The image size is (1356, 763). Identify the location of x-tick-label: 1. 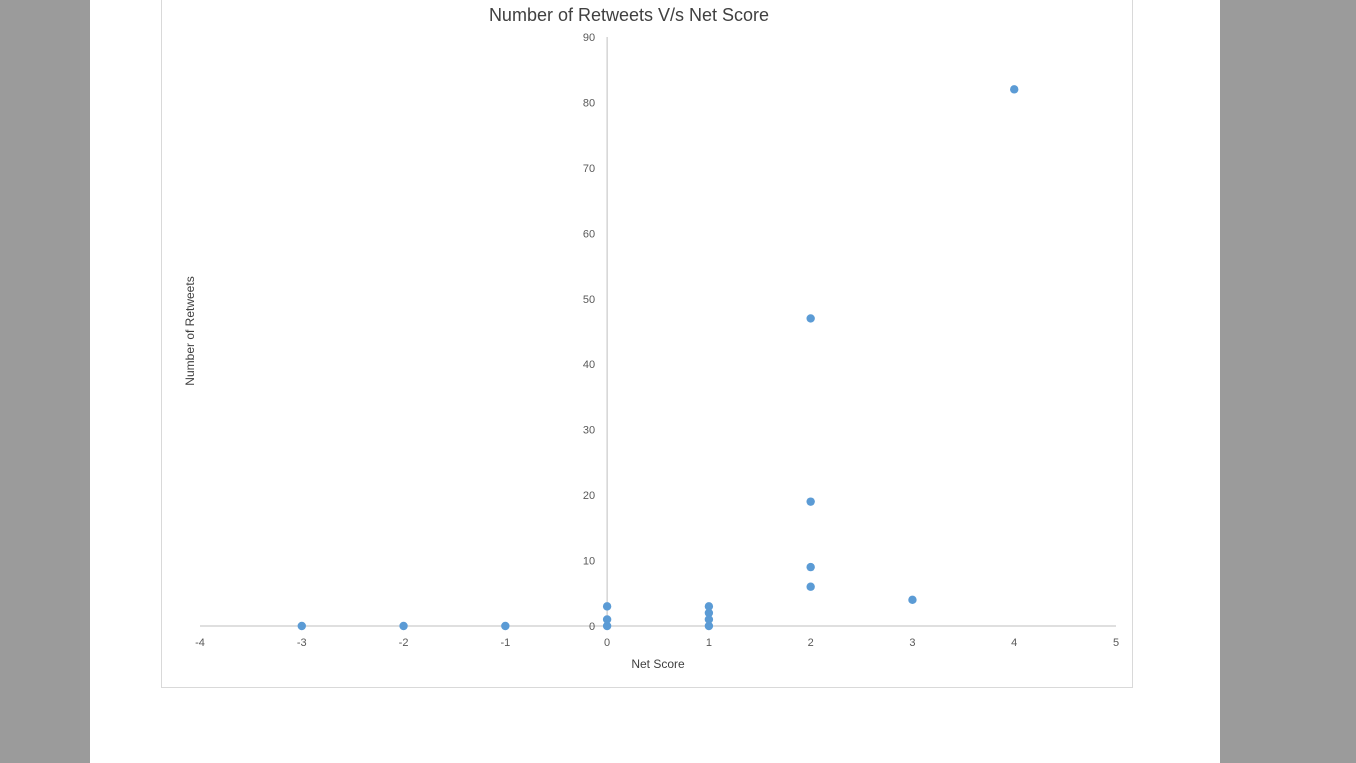
(709, 643).